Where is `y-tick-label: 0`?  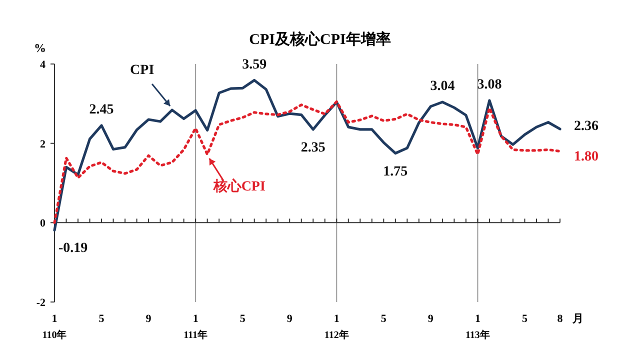
y-tick-label: 0 is located at coordinates (43, 224).